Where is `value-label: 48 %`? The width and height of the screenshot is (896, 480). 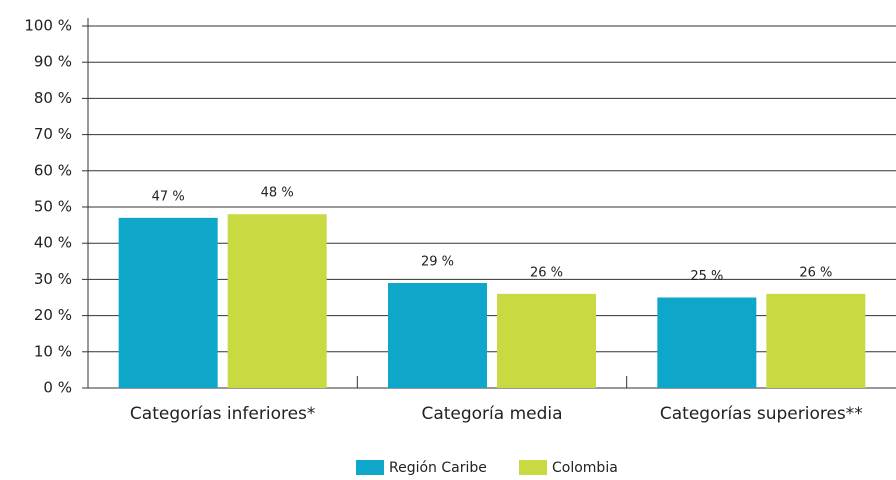 value-label: 48 % is located at coordinates (277, 193).